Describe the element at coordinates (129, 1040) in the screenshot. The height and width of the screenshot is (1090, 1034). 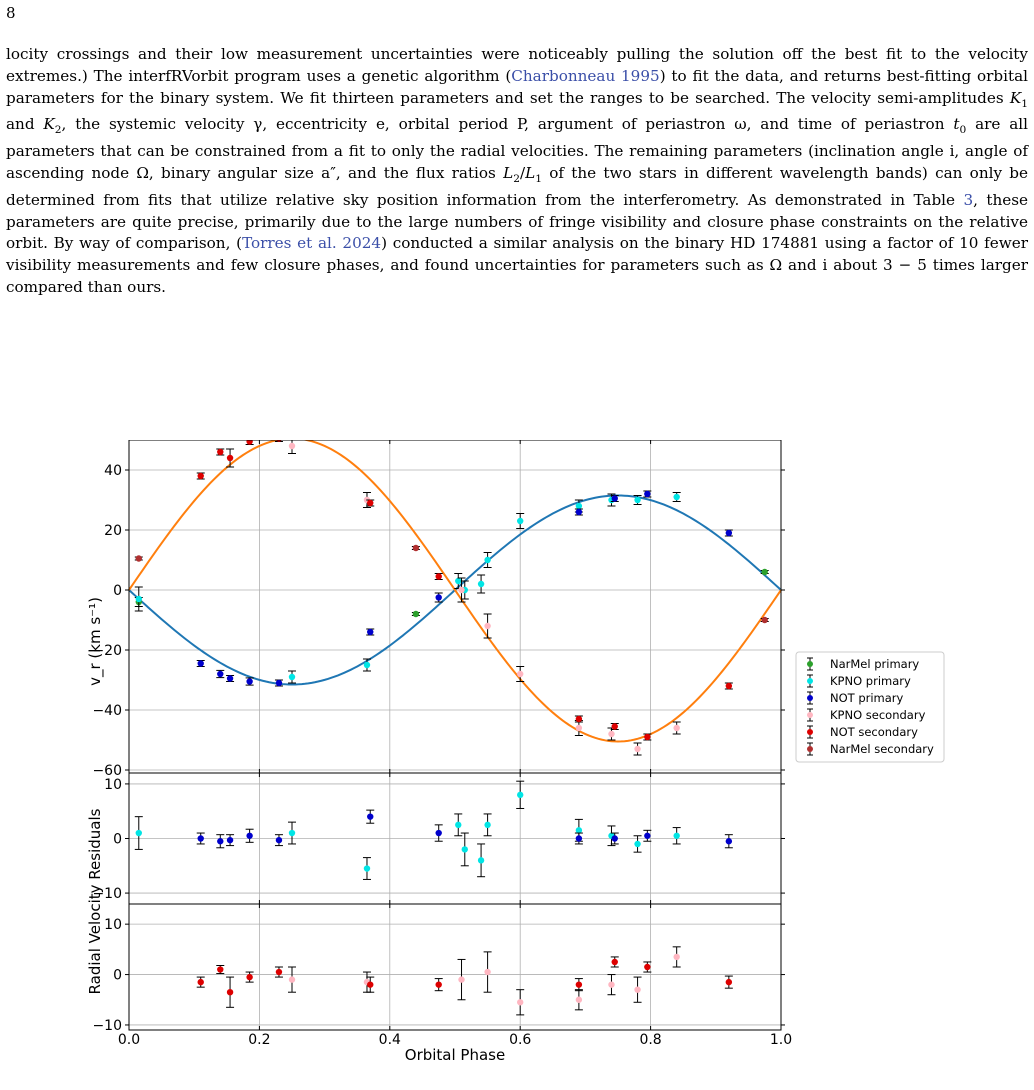
I see `x-tick-label: 0.0` at that location.